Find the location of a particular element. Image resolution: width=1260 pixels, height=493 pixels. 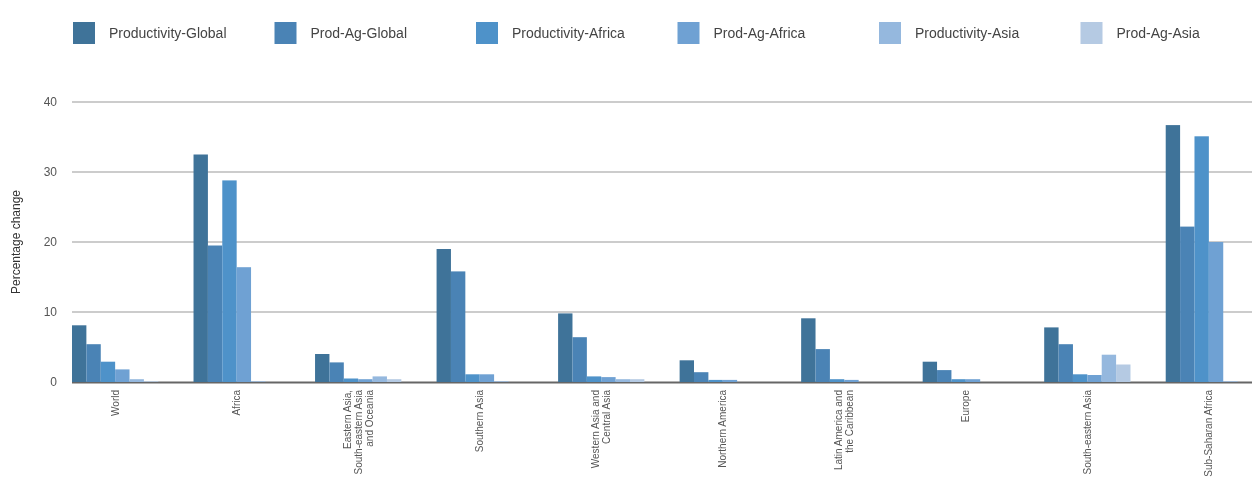

legend-label: Prod-Ag-Africa is located at coordinates (759, 32).